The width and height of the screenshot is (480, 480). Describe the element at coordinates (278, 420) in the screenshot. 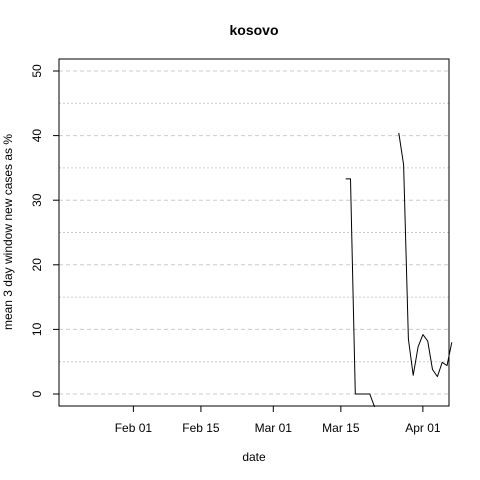

I see `x-axis: Feb 01 Feb 15 Mar 01 Mar 15 Apr 01` at that location.